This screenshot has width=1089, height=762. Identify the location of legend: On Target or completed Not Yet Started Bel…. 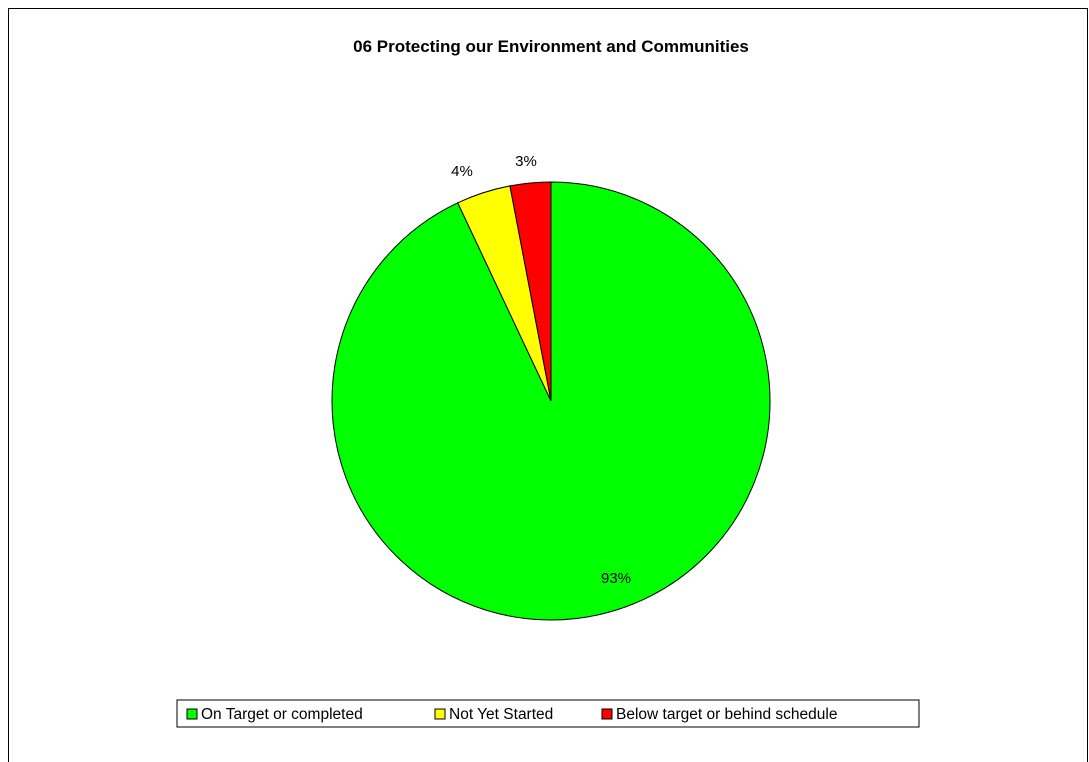
(548, 713).